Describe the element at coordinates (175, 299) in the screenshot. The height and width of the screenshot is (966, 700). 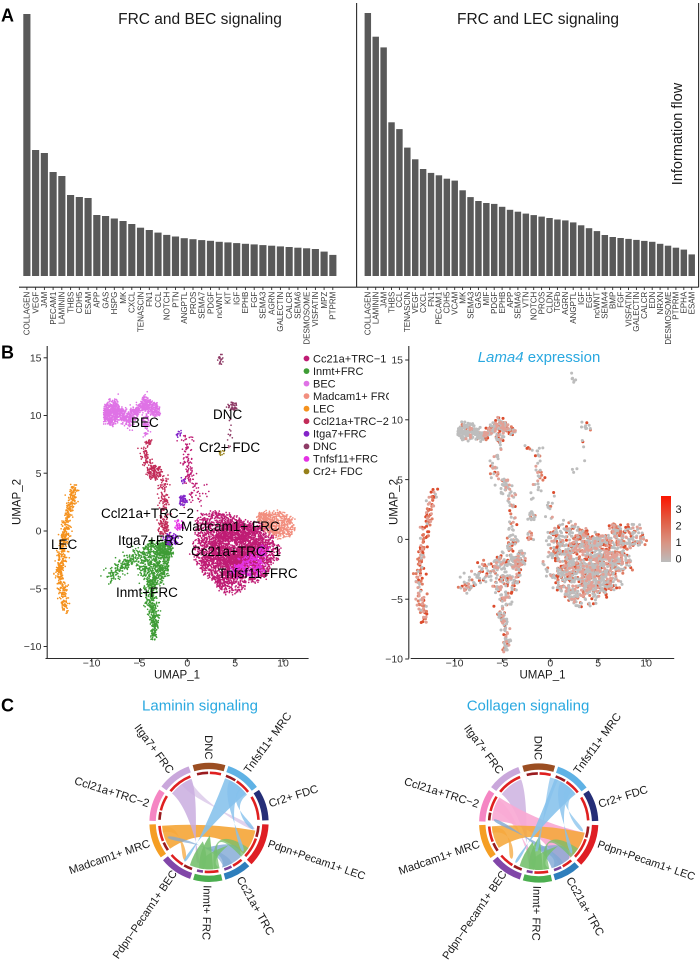
I see `svg-text: PTN` at that location.